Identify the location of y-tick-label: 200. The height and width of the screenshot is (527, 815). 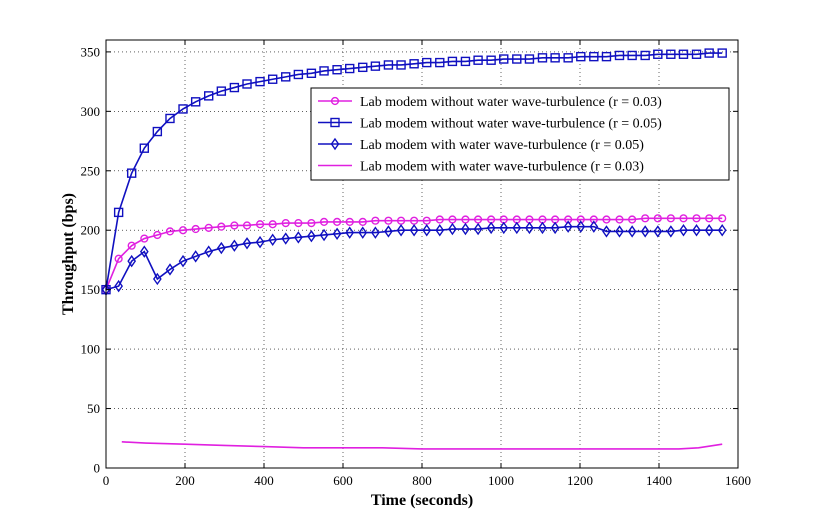
(91, 230).